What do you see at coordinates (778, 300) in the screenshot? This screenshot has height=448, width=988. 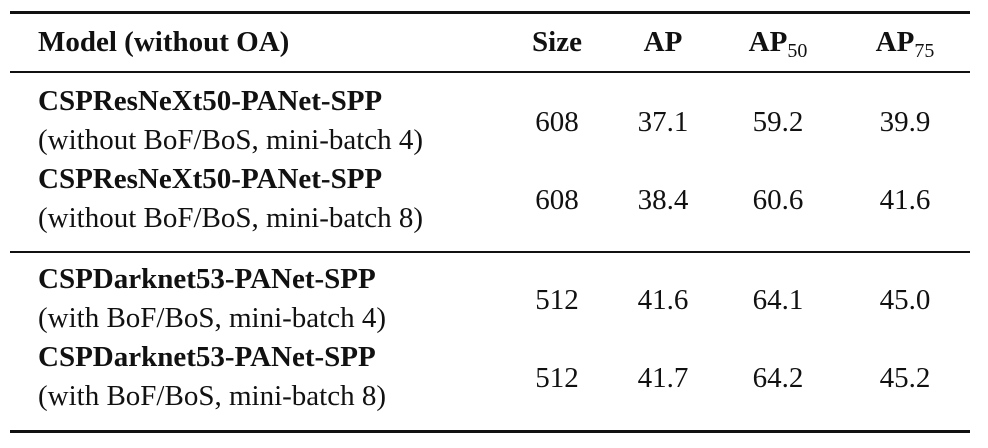 I see `value-cell: 64.1` at bounding box center [778, 300].